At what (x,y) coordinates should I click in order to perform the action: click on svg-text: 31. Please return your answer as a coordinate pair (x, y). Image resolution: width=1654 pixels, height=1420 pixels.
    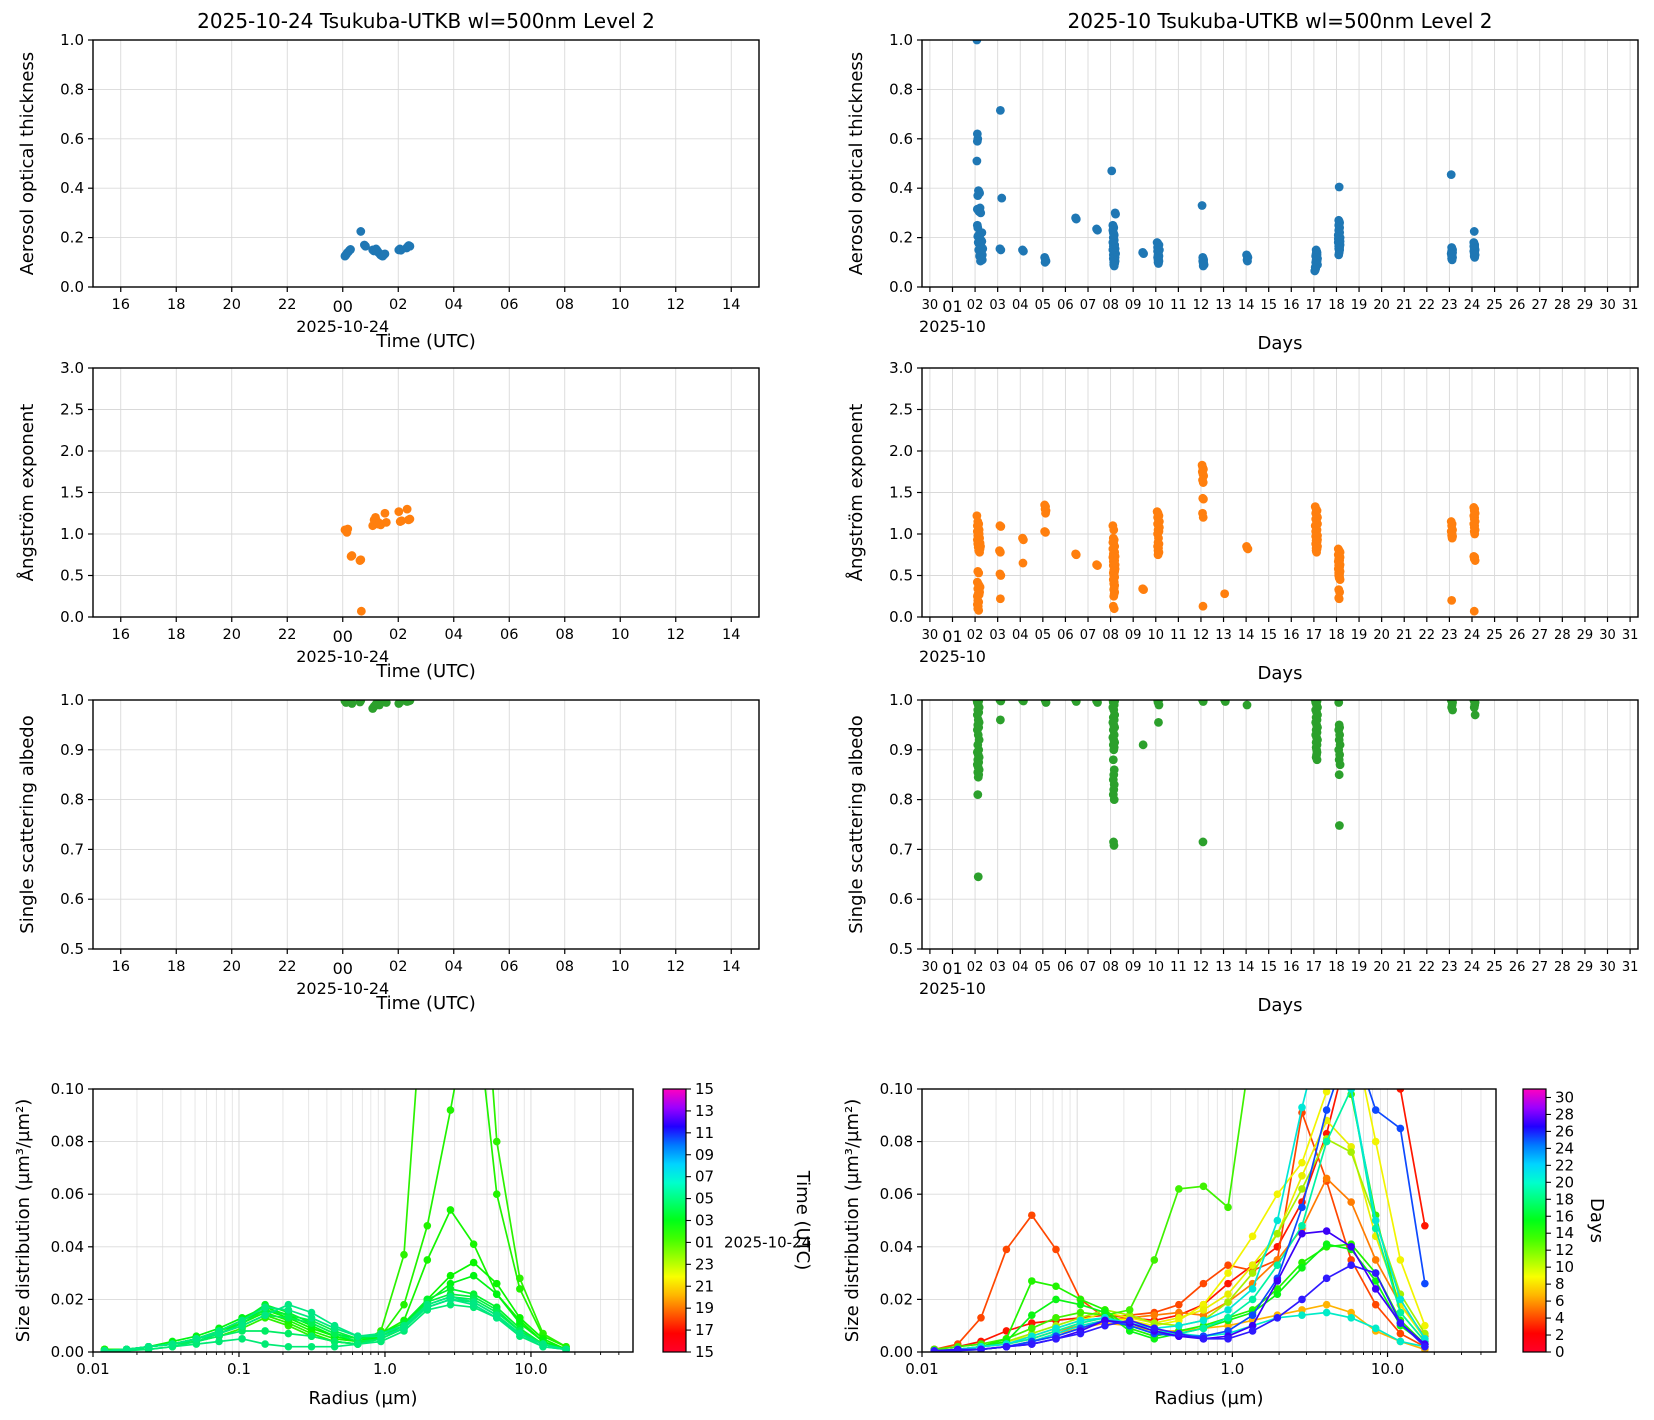
    Looking at the image, I should click on (1630, 305).